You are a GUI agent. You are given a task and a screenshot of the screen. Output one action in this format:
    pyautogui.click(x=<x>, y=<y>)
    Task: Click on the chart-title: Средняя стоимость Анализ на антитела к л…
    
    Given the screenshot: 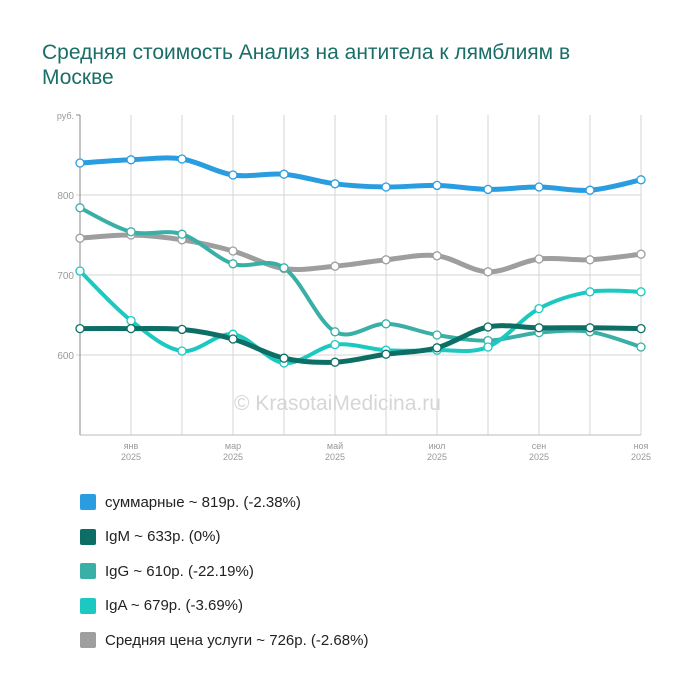 What is the action you would take?
    pyautogui.click(x=306, y=65)
    